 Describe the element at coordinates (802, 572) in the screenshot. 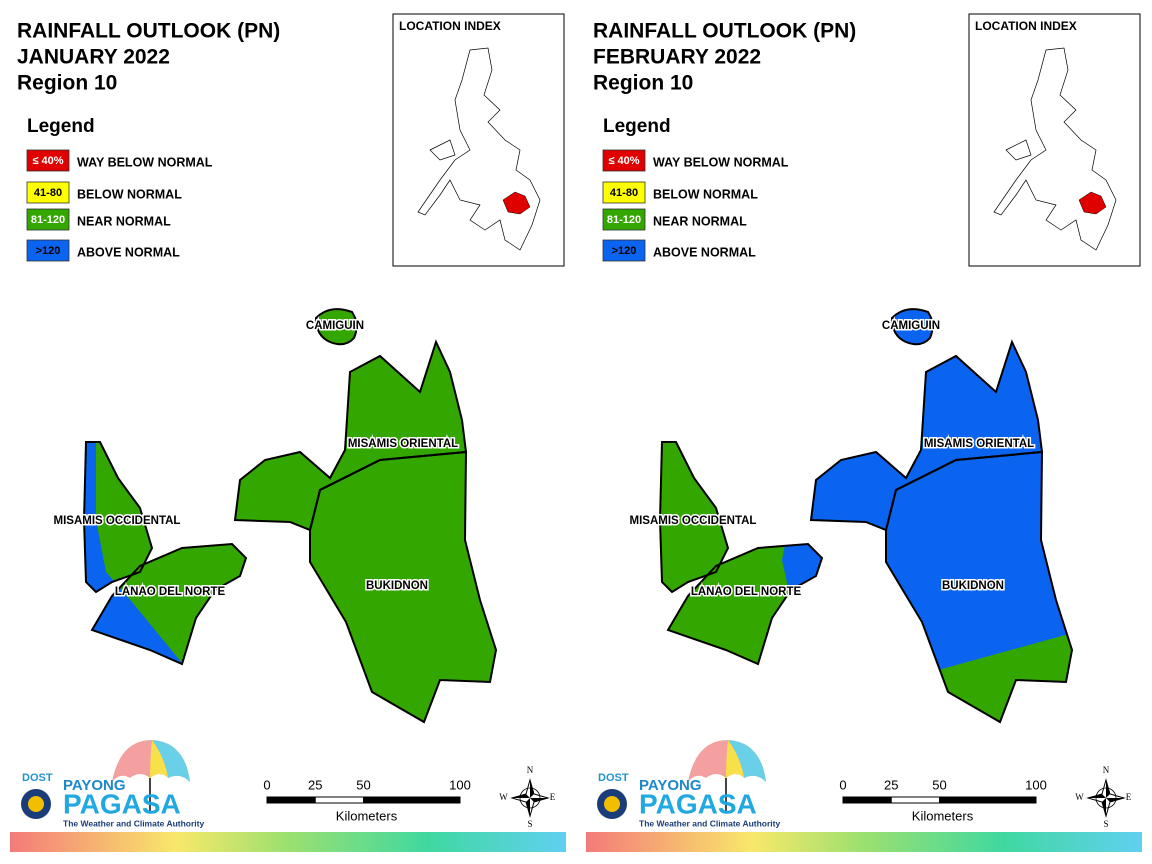

I see `rainfall-patch` at that location.